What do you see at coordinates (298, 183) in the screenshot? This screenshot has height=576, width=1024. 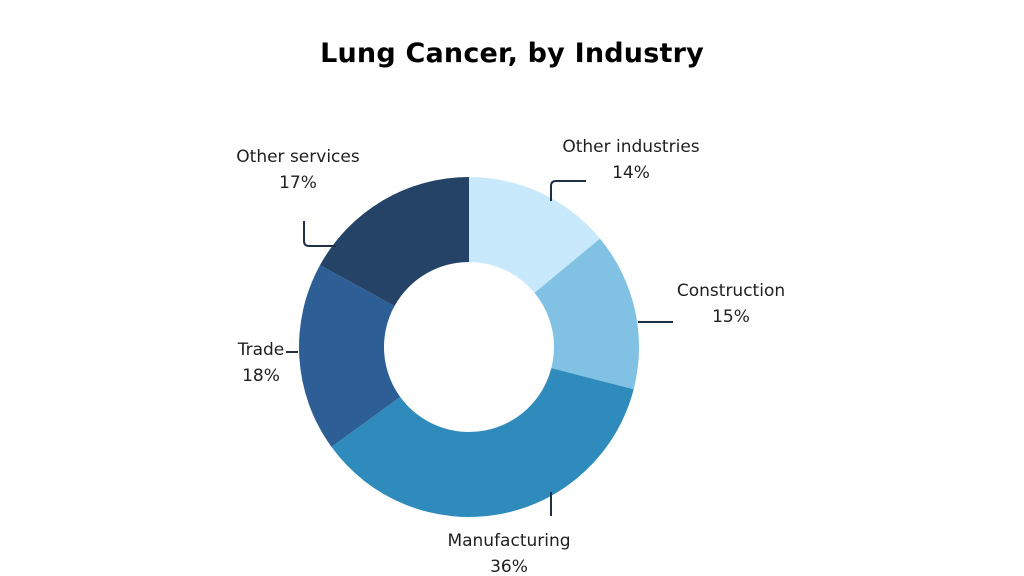 I see `slice-value-other-services: 17%` at bounding box center [298, 183].